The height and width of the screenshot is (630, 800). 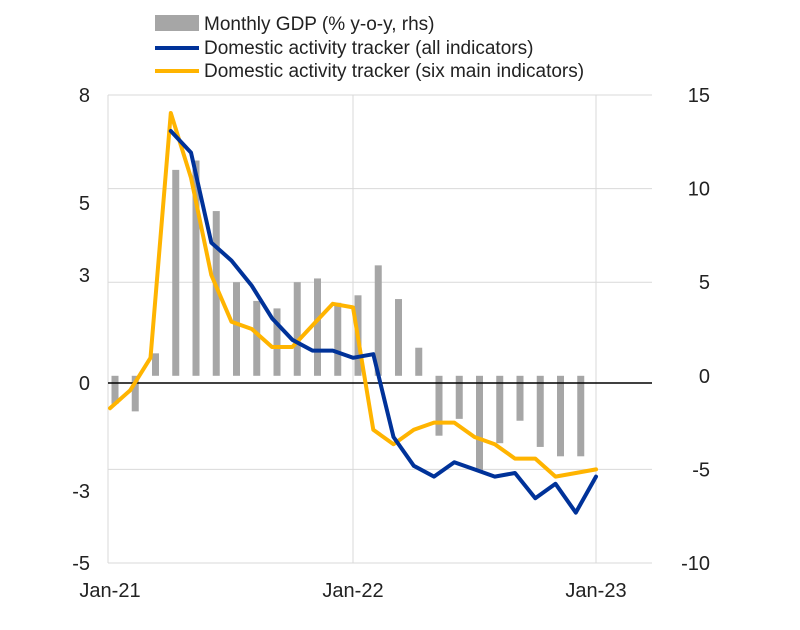 What do you see at coordinates (81, 330) in the screenshot?
I see `left-axis: -5 -3 0 3 5 8` at bounding box center [81, 330].